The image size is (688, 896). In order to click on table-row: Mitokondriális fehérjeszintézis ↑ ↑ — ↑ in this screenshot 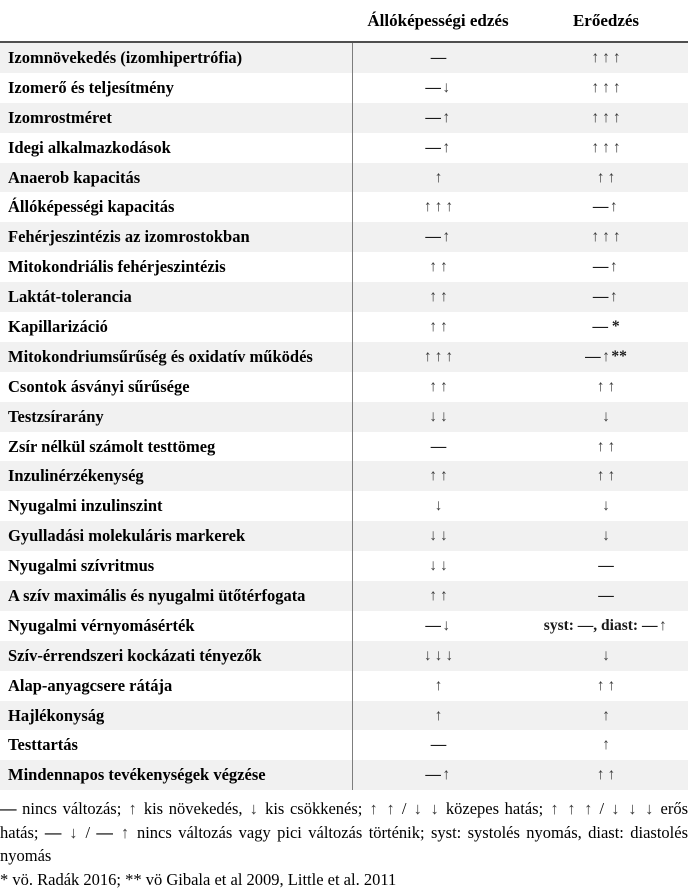, I will do `click(344, 267)`.